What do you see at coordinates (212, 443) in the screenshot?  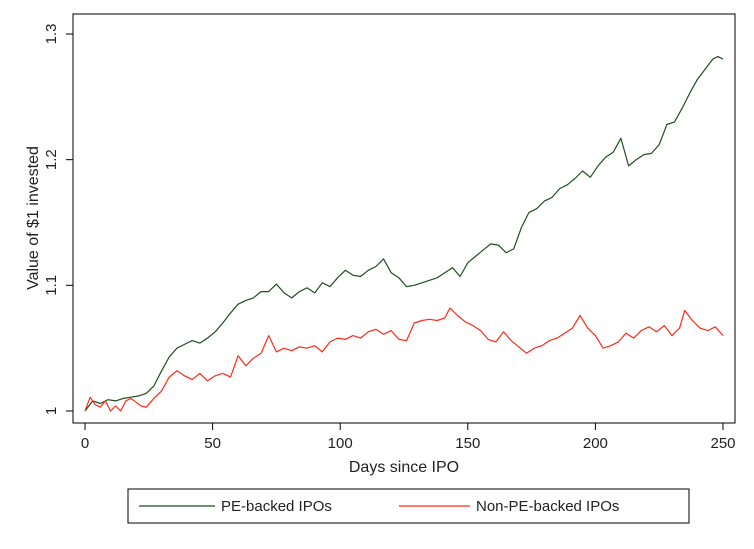 I see `x-tick-label: 50` at bounding box center [212, 443].